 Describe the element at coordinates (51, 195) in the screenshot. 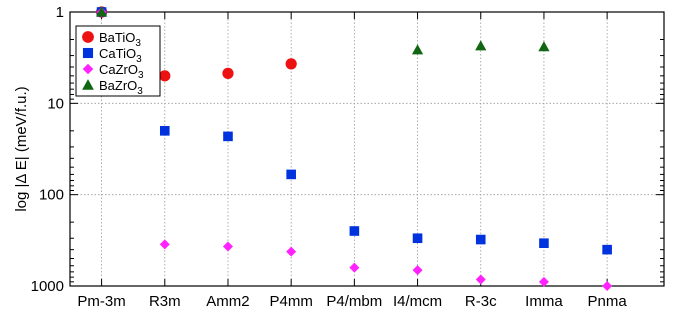

I see `y-tick-label-2: 100` at that location.